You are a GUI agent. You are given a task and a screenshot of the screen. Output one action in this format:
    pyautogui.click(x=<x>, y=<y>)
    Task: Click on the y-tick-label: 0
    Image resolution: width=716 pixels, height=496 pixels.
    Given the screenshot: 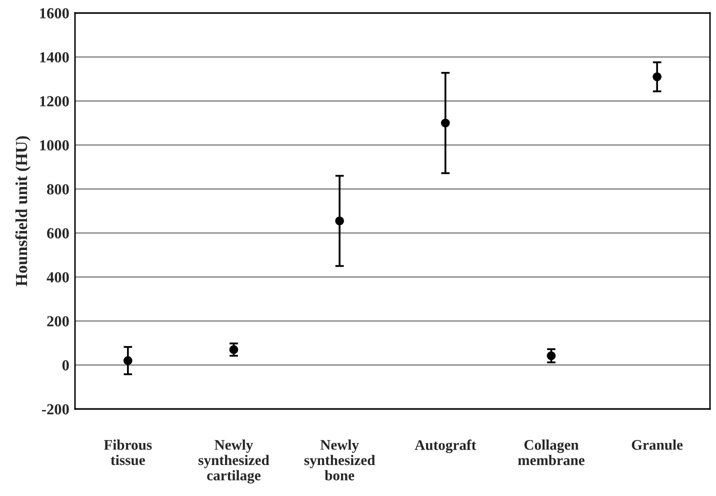 What is the action you would take?
    pyautogui.click(x=65, y=365)
    